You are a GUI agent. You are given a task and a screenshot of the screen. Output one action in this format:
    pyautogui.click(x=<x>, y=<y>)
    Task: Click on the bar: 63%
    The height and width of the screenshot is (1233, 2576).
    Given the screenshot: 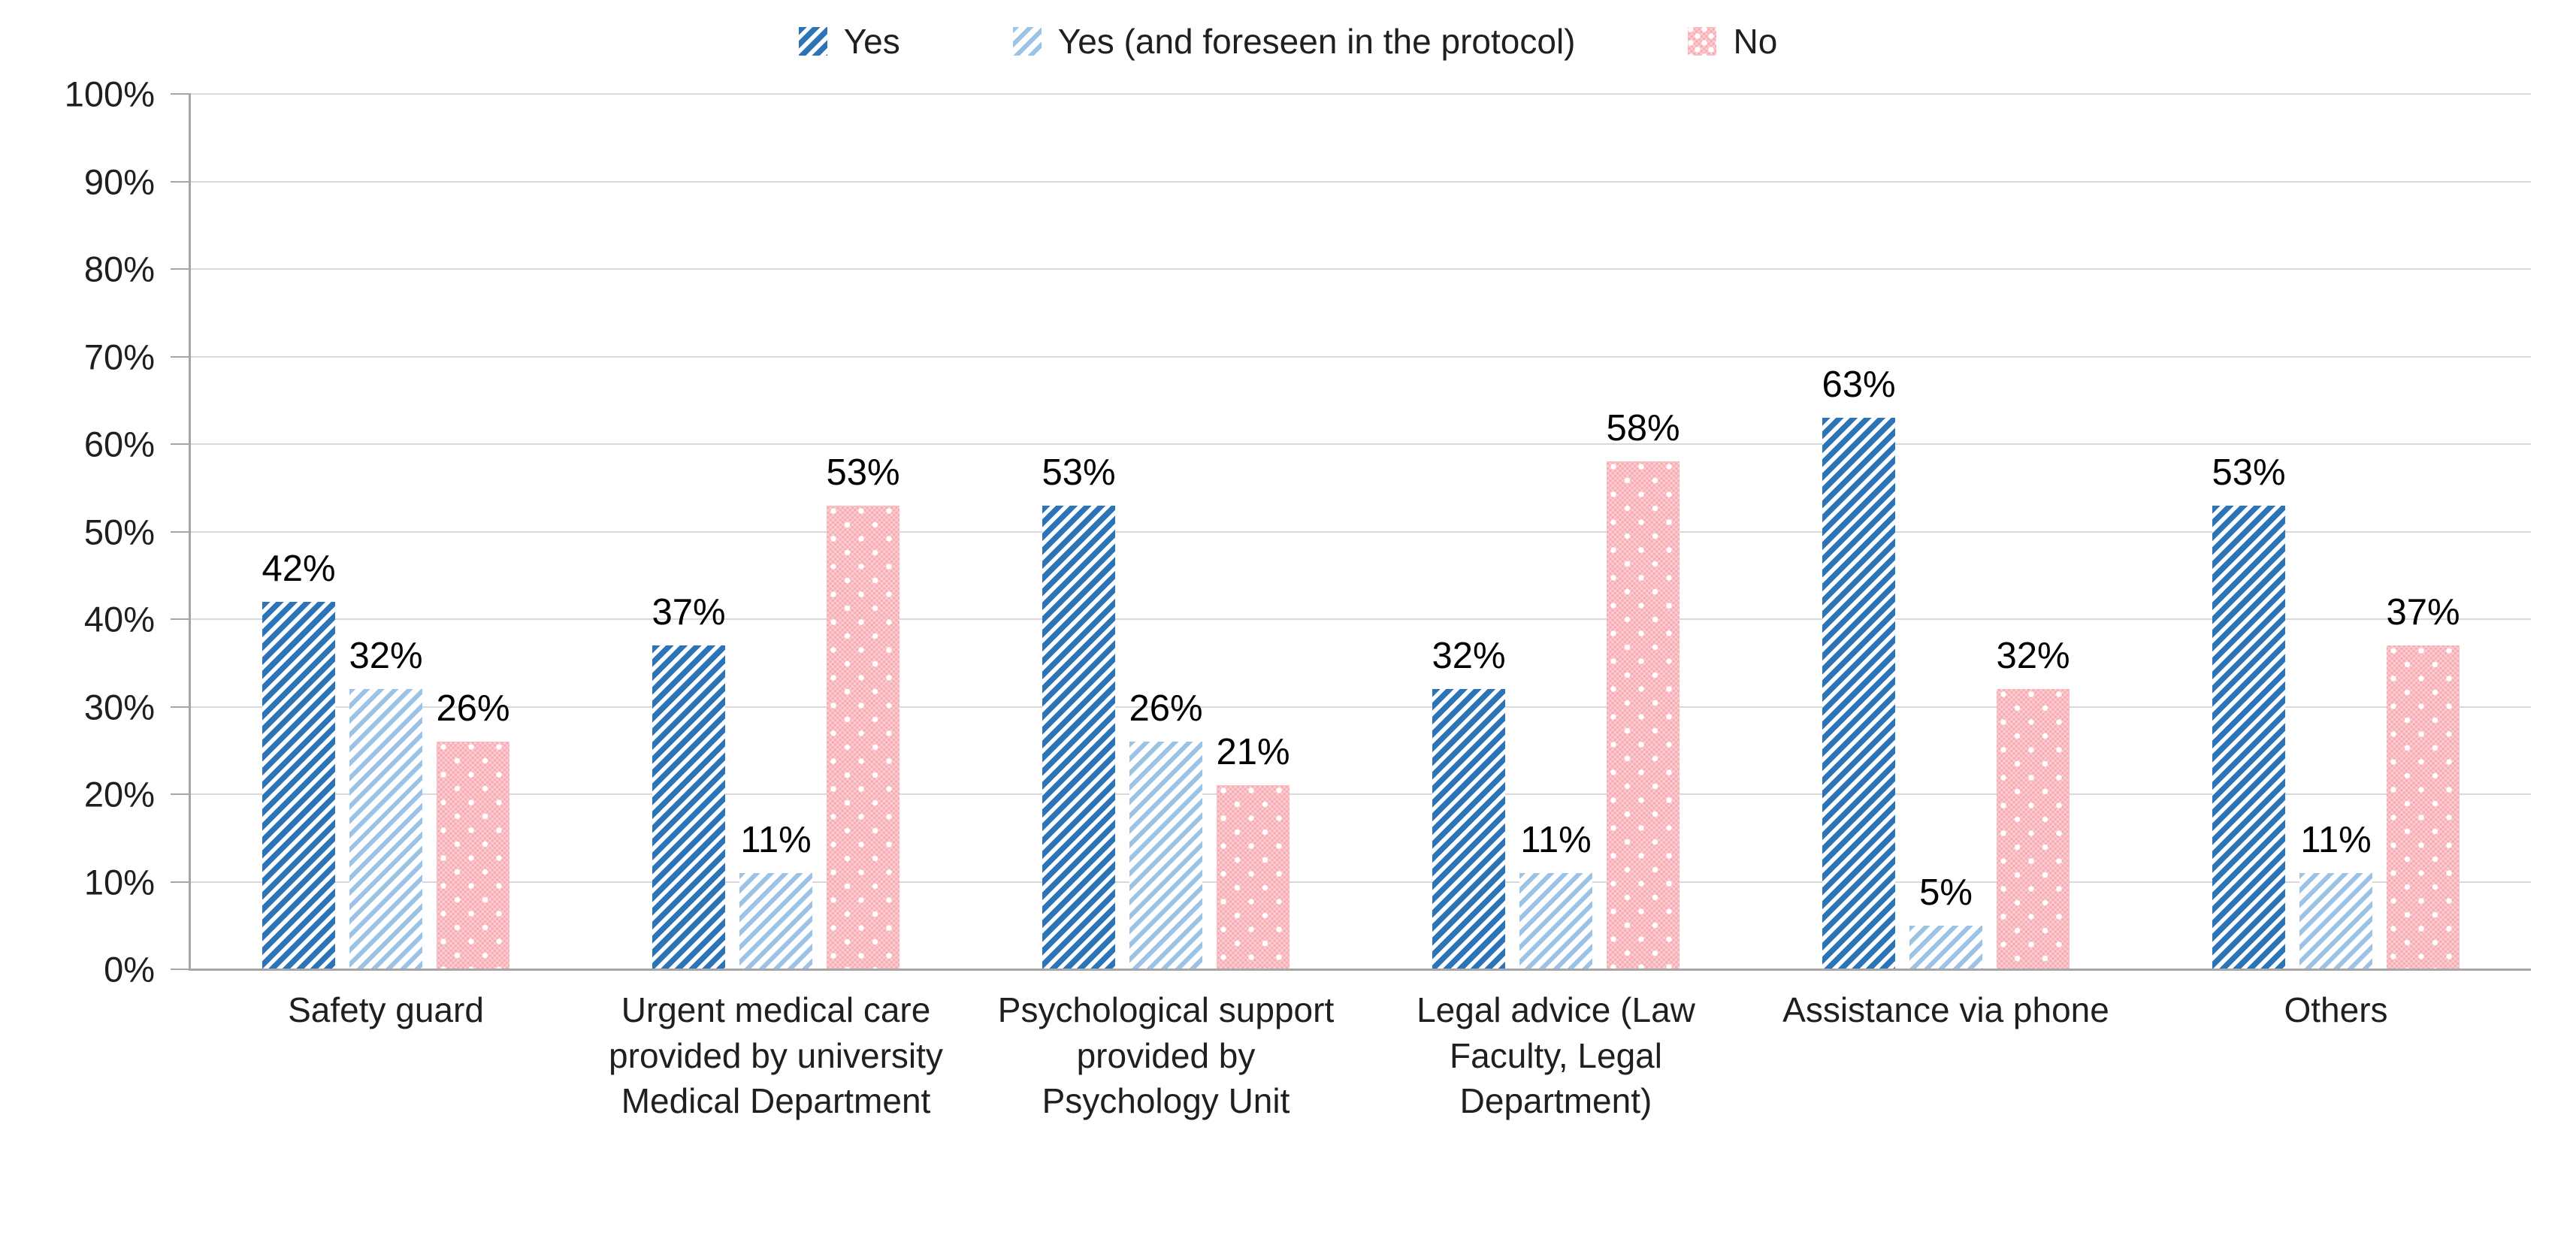 What is the action you would take?
    pyautogui.click(x=1859, y=667)
    